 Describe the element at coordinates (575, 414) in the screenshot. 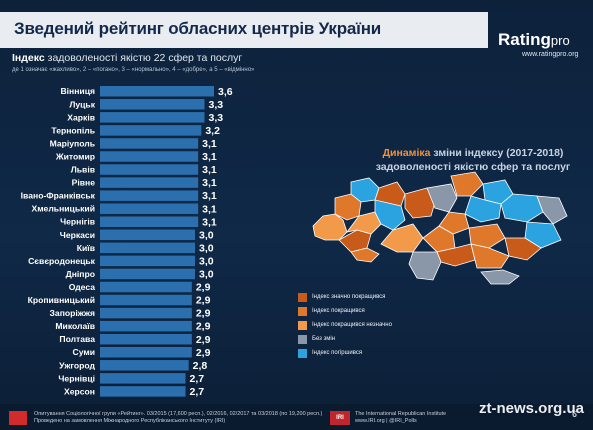

I see `page-number: 6` at that location.